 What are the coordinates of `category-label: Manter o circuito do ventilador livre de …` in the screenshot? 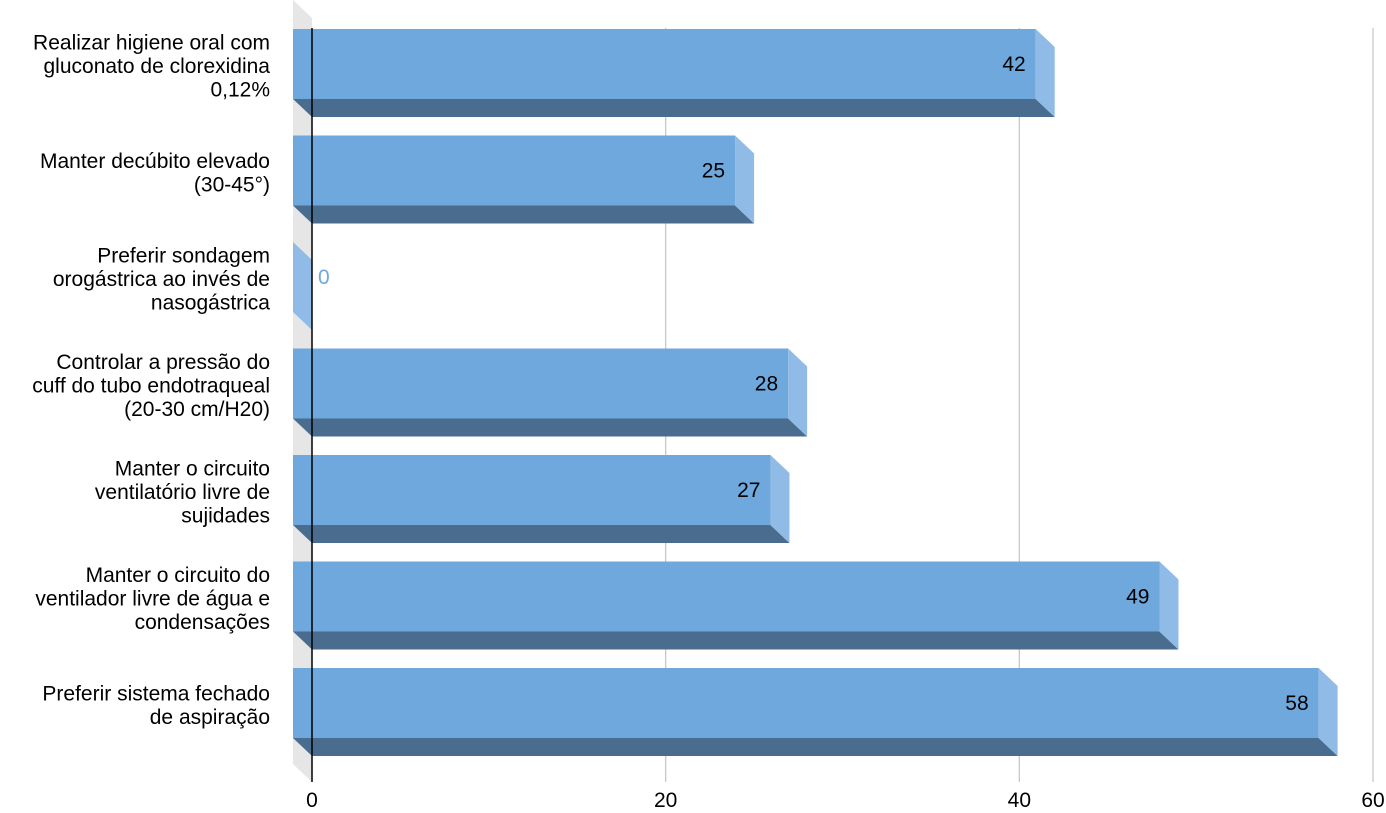 It's located at (152, 599).